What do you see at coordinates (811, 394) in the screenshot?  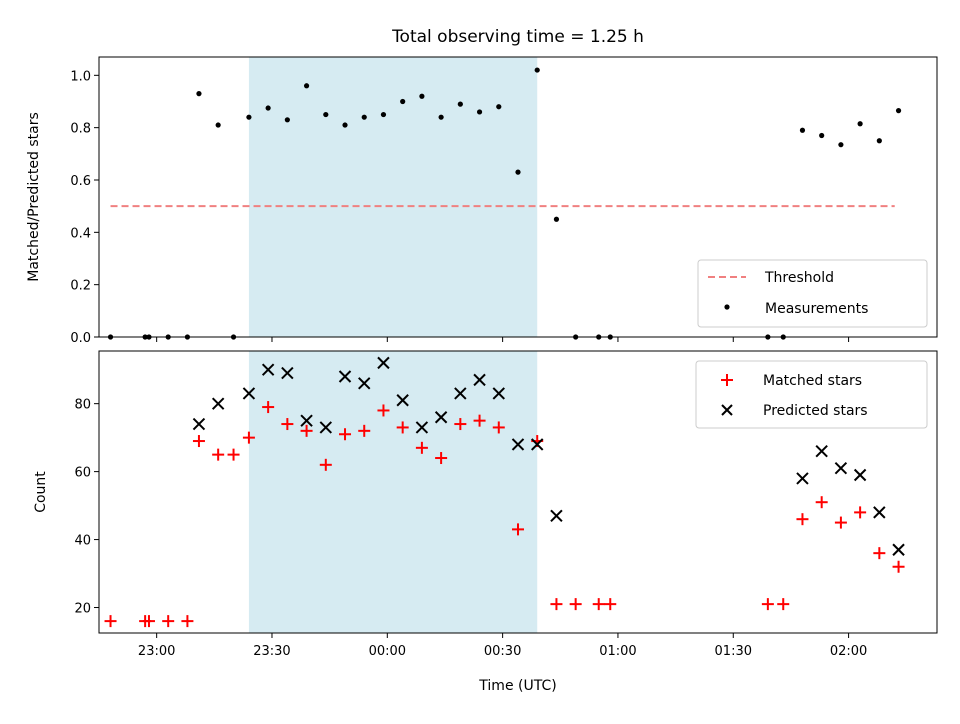 I see `bottom-legend-box` at bounding box center [811, 394].